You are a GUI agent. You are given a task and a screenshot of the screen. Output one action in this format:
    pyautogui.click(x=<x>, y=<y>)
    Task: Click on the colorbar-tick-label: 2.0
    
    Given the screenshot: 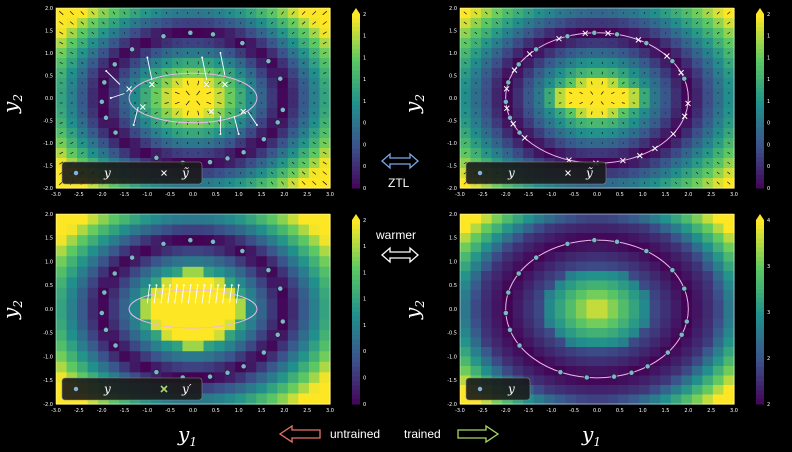 What is the action you would take?
    pyautogui.click(x=768, y=405)
    